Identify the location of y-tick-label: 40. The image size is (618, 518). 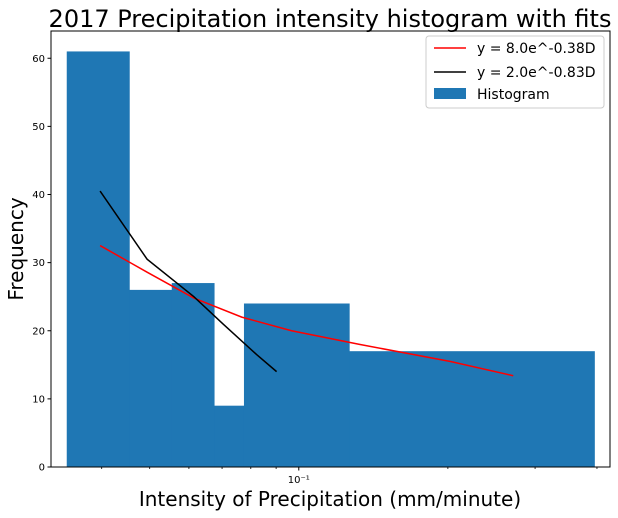
(38, 195).